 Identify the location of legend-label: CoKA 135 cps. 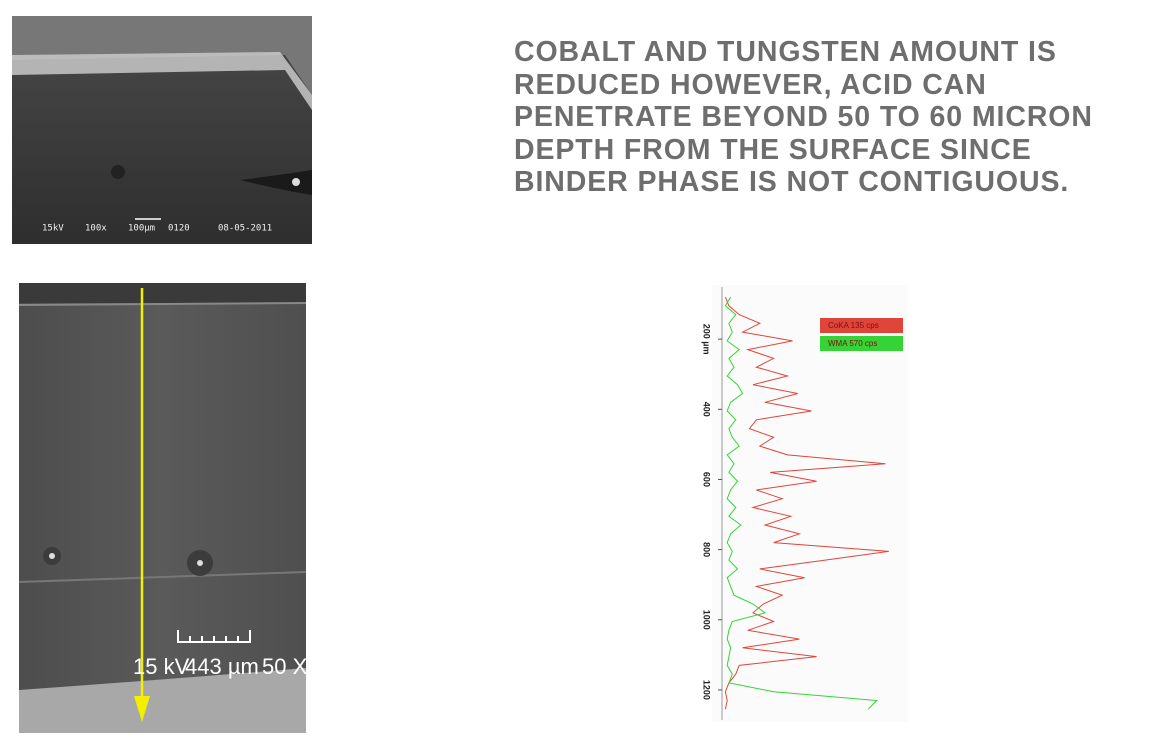
(853, 325).